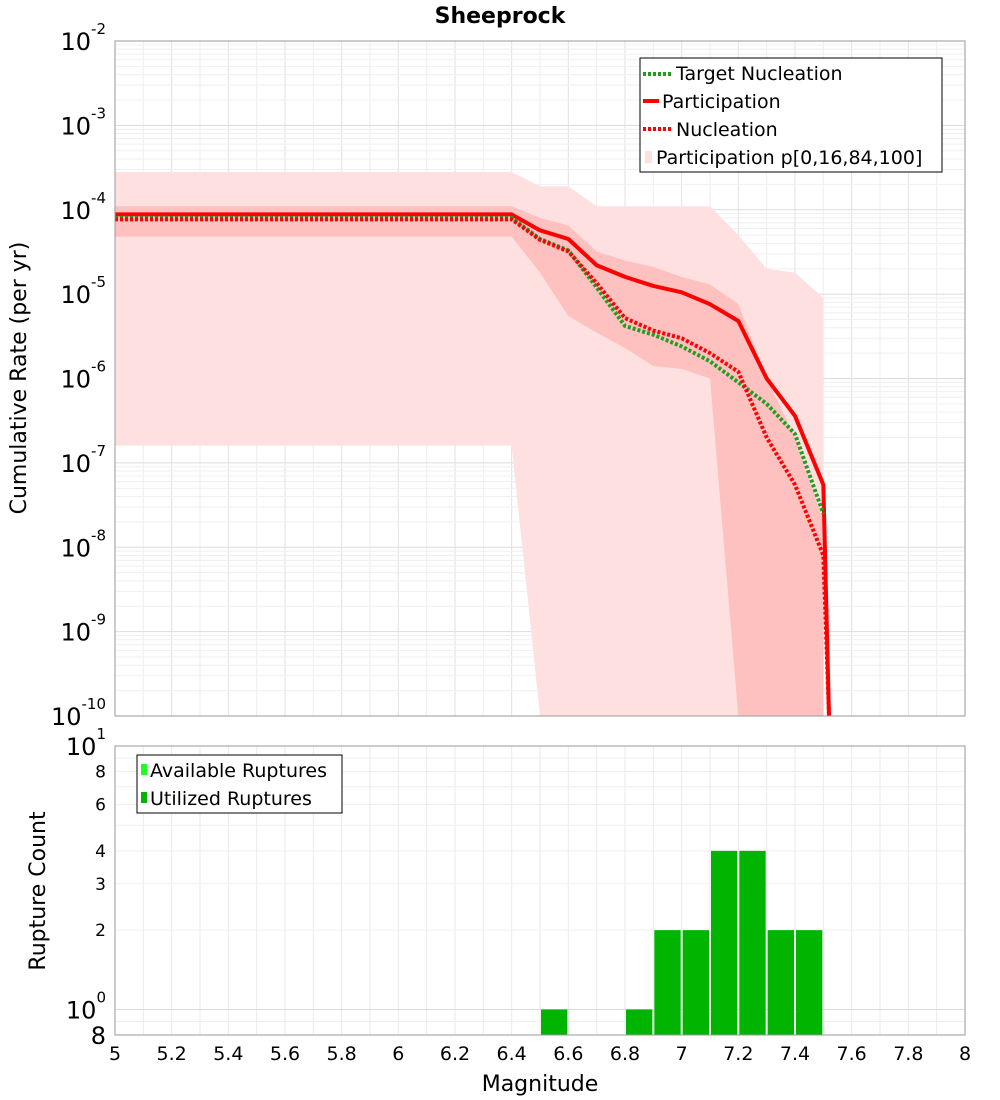 This screenshot has width=1000, height=1100. I want to click on legend-participation: Participation, so click(721, 102).